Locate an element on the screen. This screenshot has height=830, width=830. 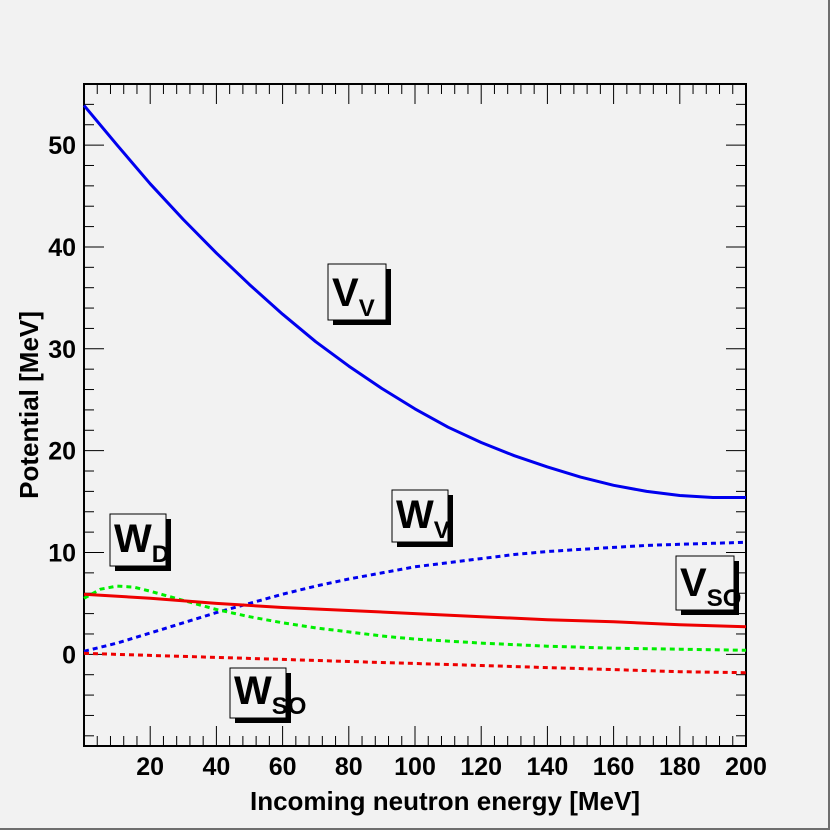
x-tick-label: 100 is located at coordinates (415, 767).